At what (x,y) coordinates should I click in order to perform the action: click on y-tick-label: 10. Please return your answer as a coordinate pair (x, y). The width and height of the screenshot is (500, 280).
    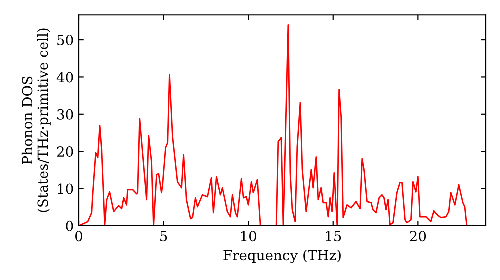
    Looking at the image, I should click on (66, 189).